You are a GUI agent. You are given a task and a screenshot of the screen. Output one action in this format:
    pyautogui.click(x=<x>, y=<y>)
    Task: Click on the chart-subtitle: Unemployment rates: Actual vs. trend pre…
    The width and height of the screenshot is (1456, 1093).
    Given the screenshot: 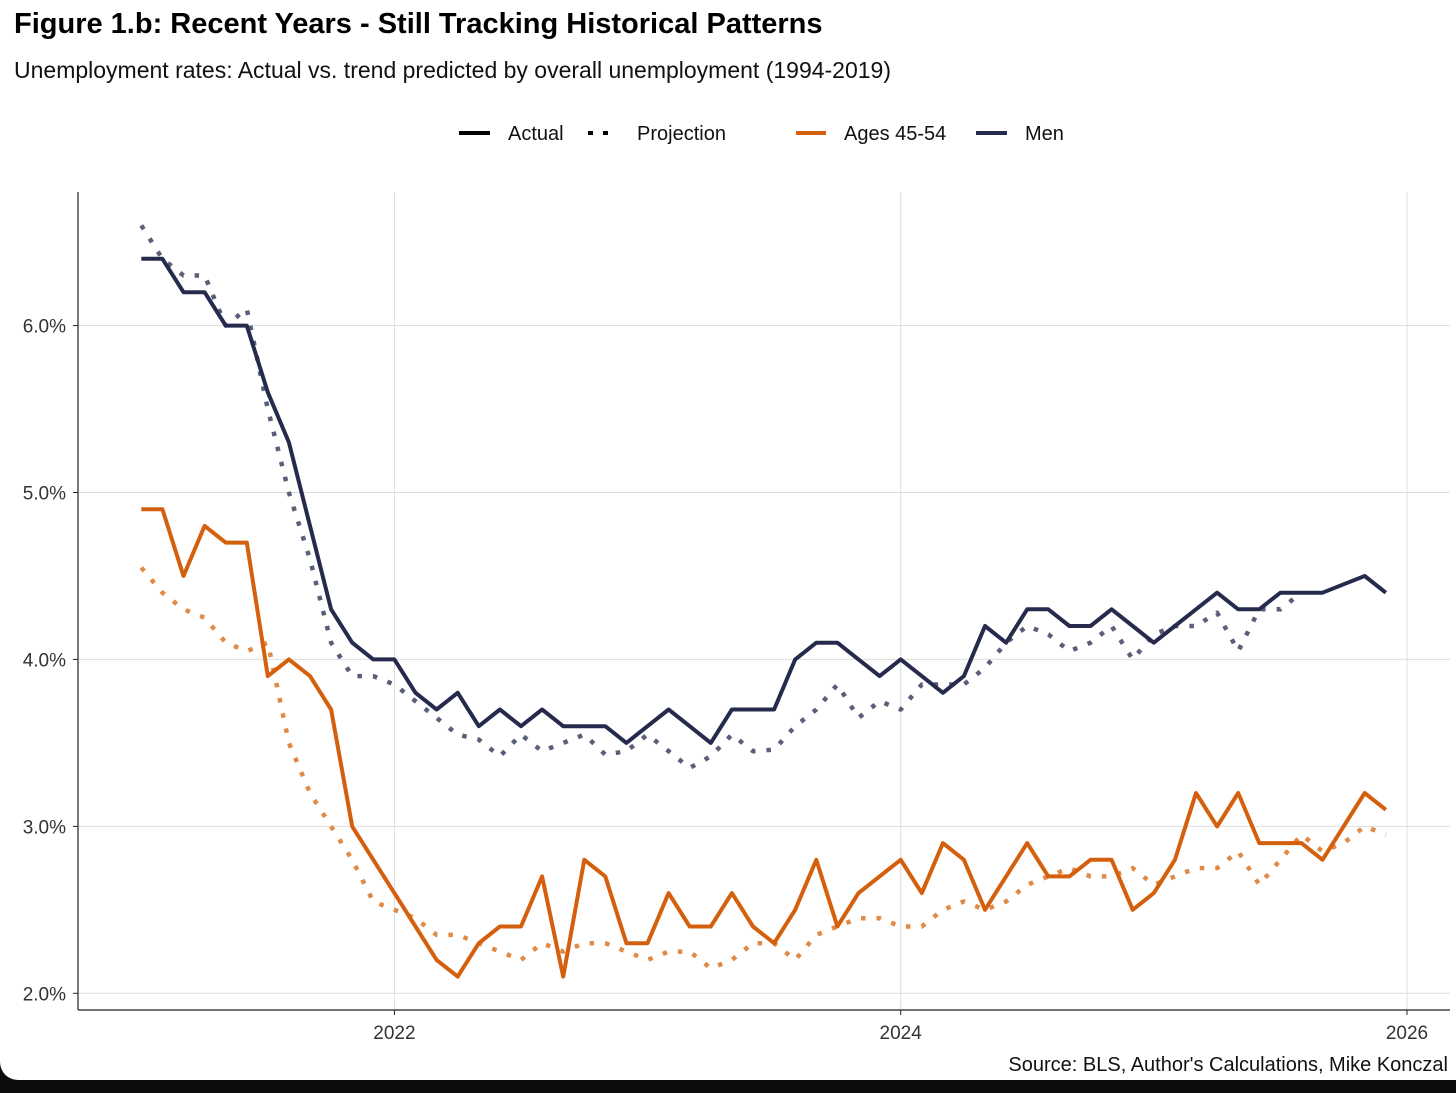 What is the action you would take?
    pyautogui.click(x=453, y=70)
    